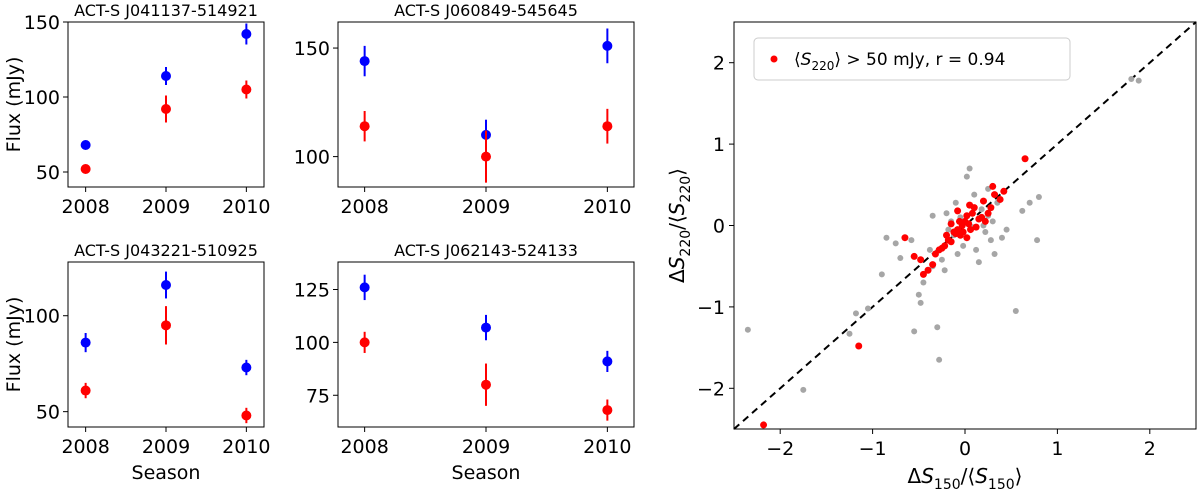  Describe the element at coordinates (774, 59) in the screenshot. I see `legend-marker` at that location.